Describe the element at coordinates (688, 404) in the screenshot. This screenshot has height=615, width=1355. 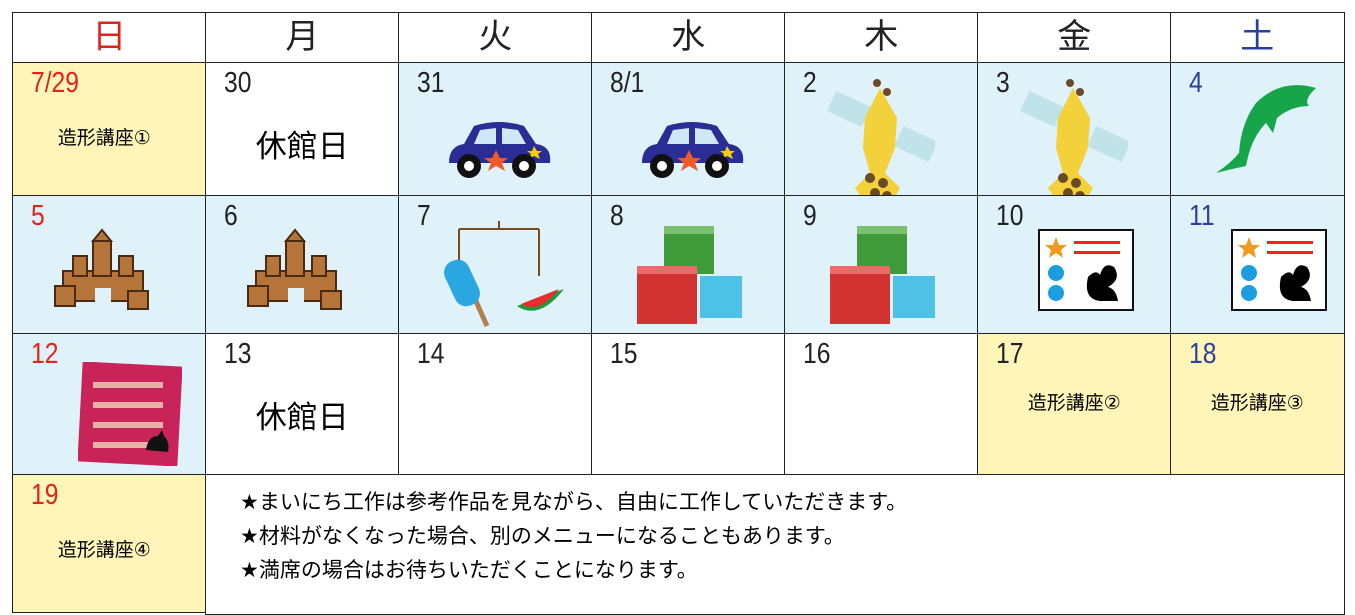
I see `day-cell: 15` at that location.